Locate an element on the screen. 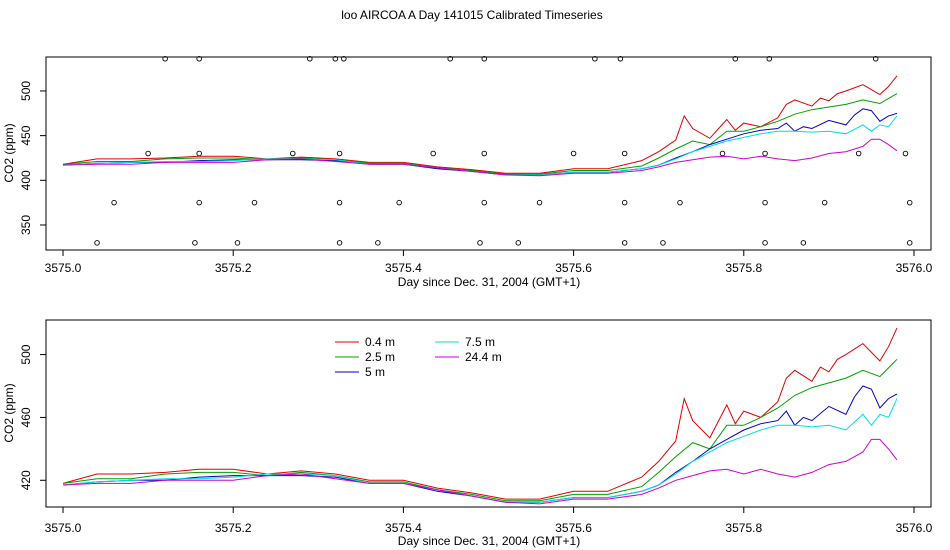 The height and width of the screenshot is (550, 950). top-series-line-2-5-m is located at coordinates (480, 134).